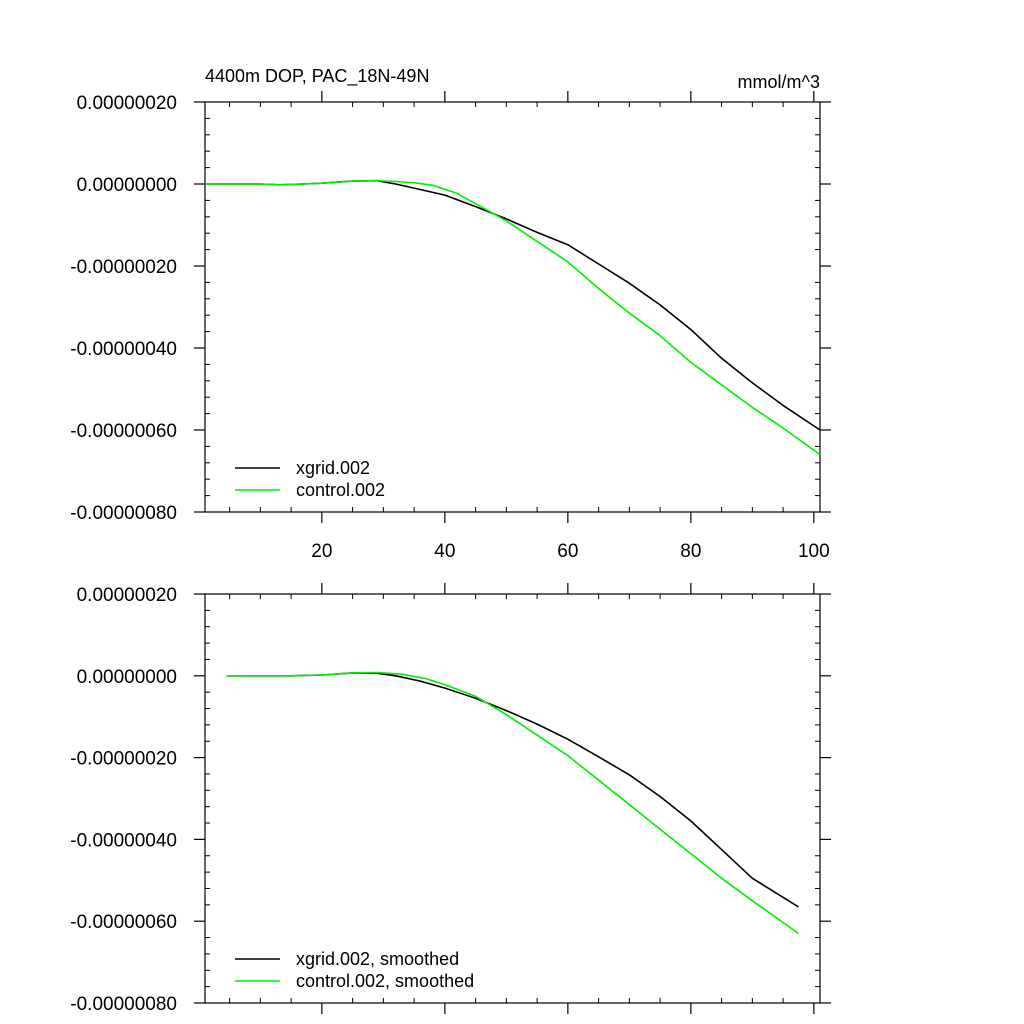 This screenshot has height=1024, width=1024. What do you see at coordinates (385, 981) in the screenshot?
I see `legend-label: control.002, smoothed` at bounding box center [385, 981].